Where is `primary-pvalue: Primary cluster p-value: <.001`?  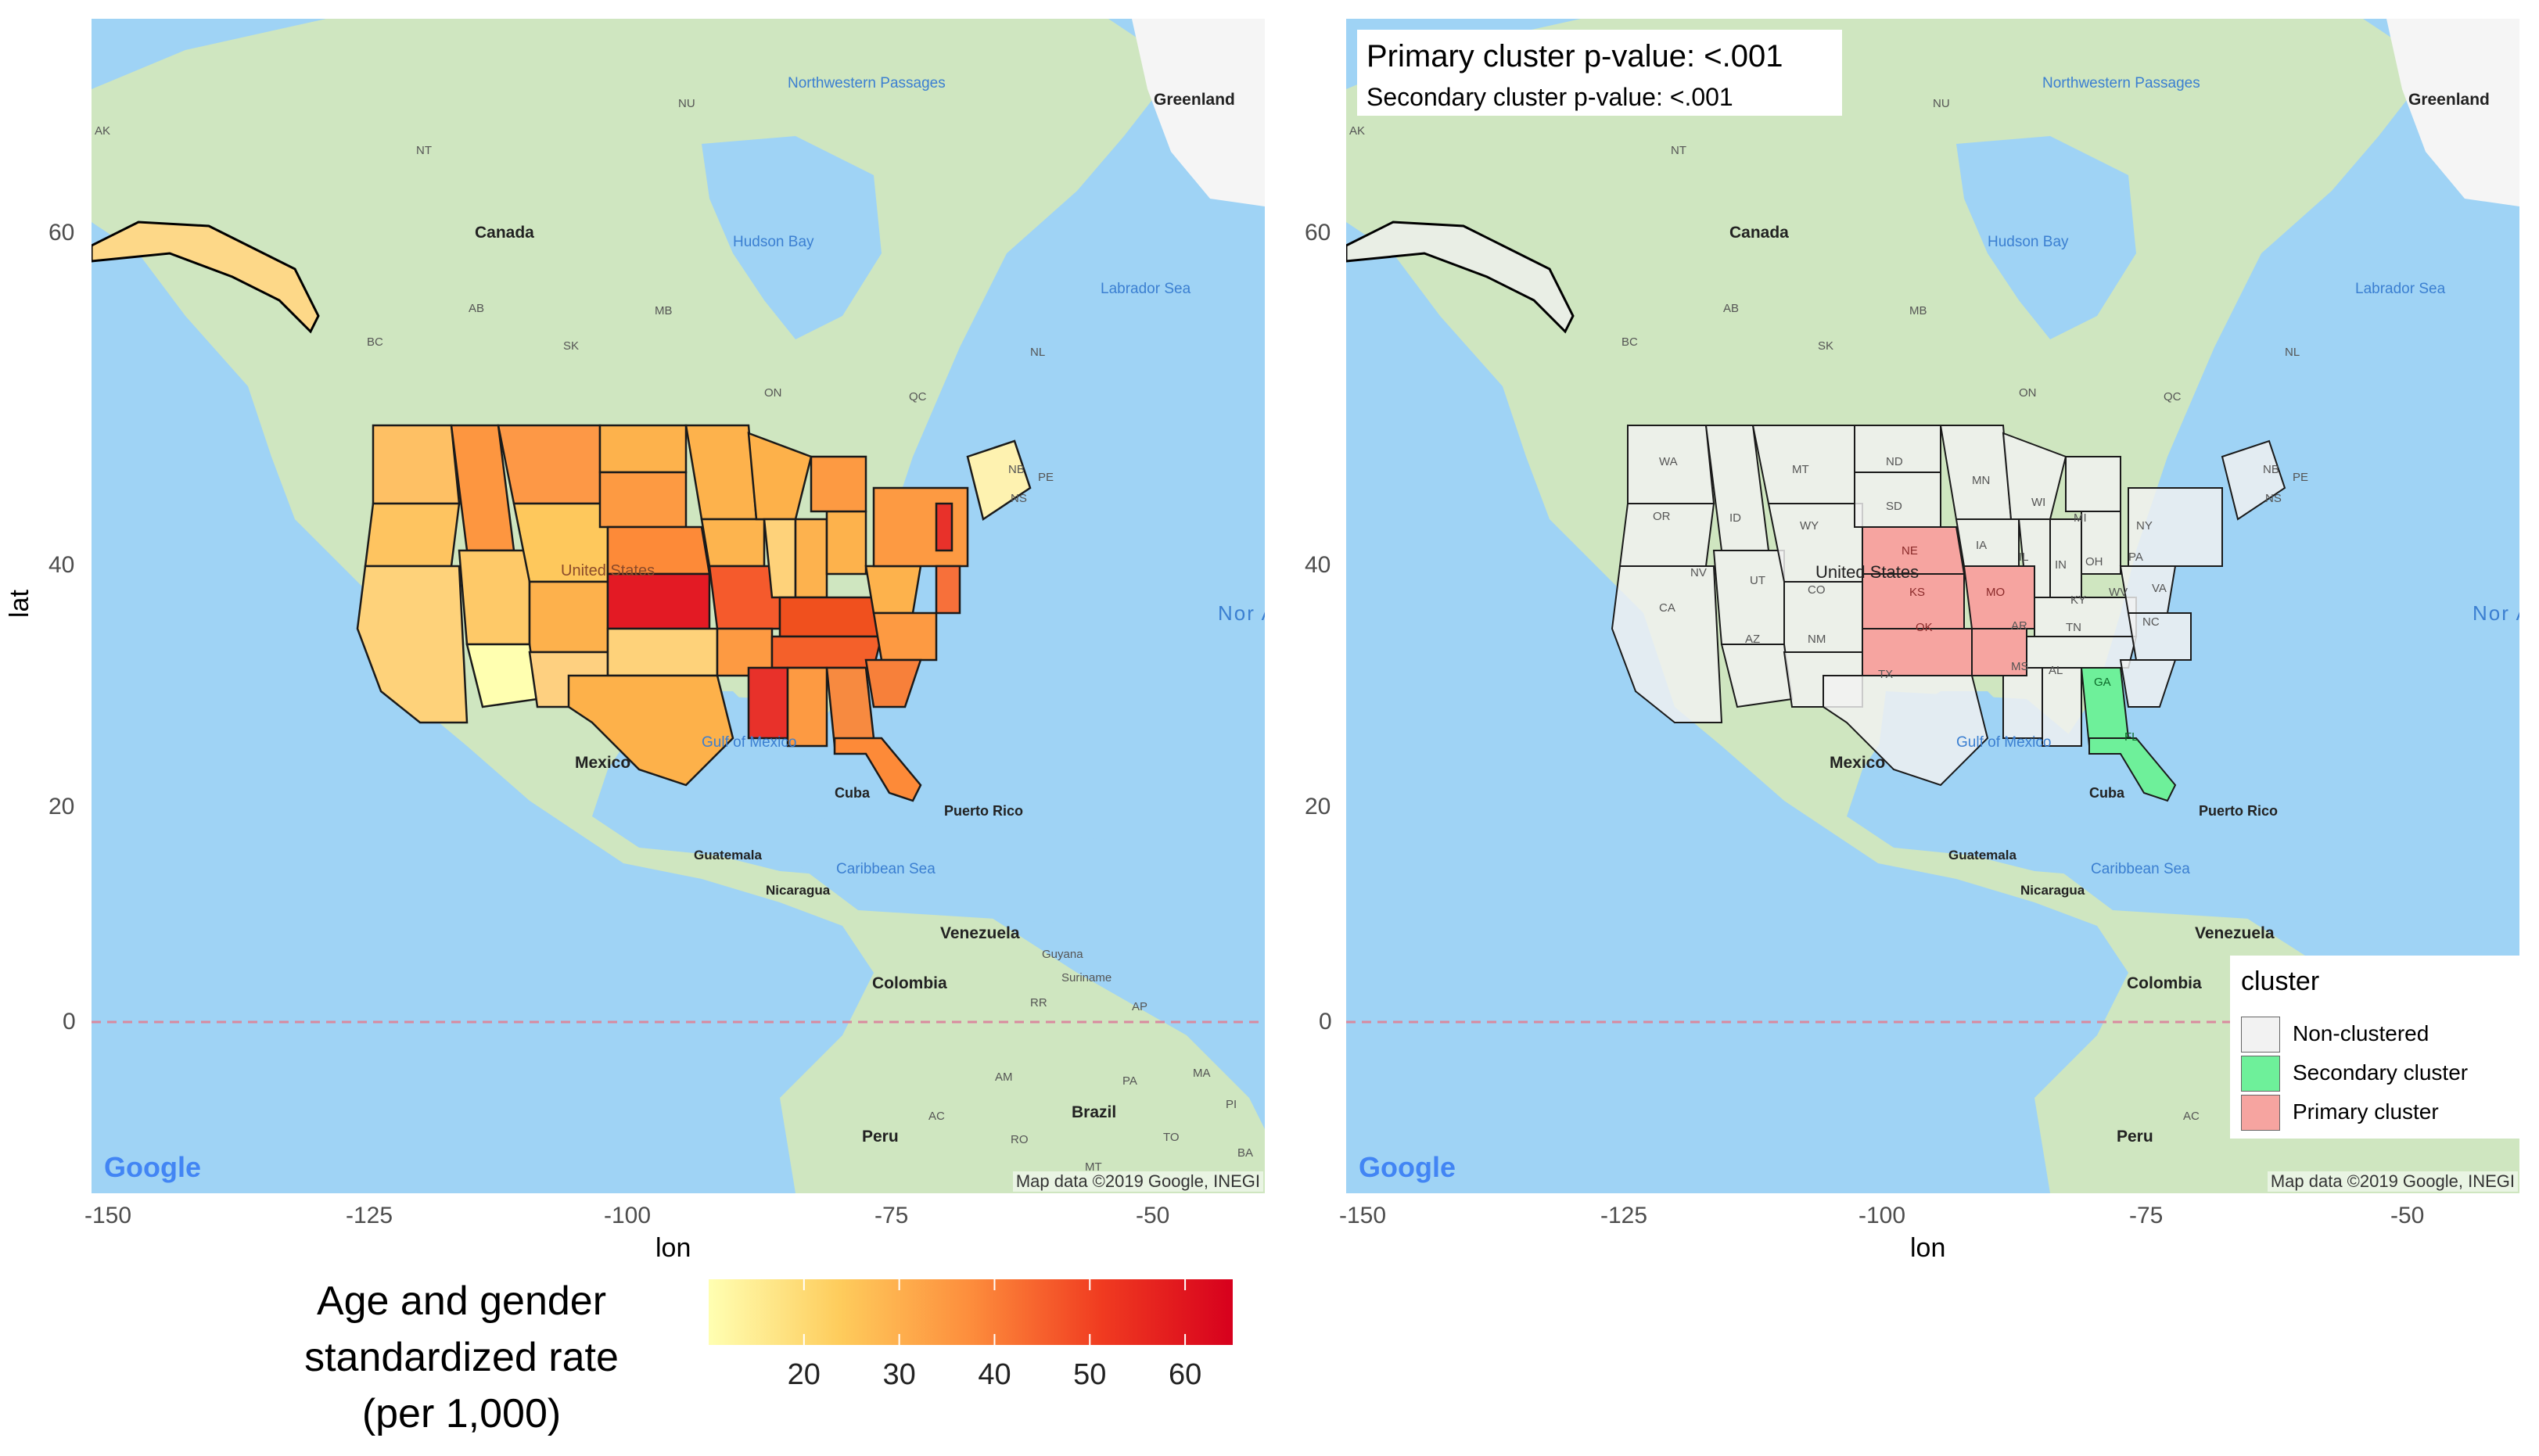
primary-pvalue: Primary cluster p-value: <.001 is located at coordinates (1574, 56).